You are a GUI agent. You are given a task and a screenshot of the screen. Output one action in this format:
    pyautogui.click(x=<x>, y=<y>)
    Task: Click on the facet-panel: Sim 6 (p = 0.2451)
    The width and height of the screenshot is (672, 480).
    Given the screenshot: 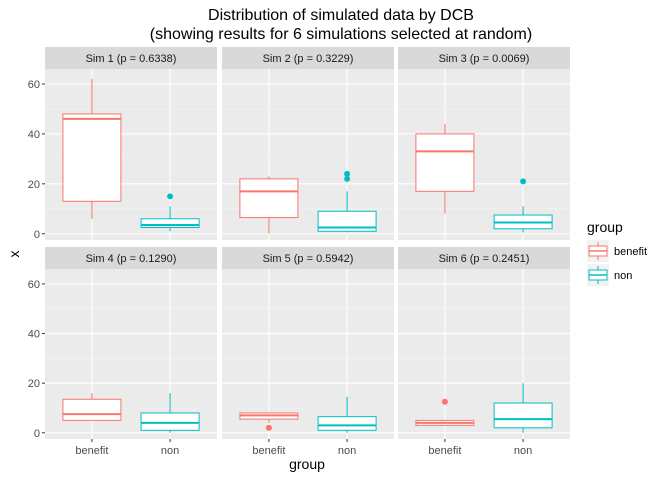 What is the action you would take?
    pyautogui.click(x=484, y=343)
    